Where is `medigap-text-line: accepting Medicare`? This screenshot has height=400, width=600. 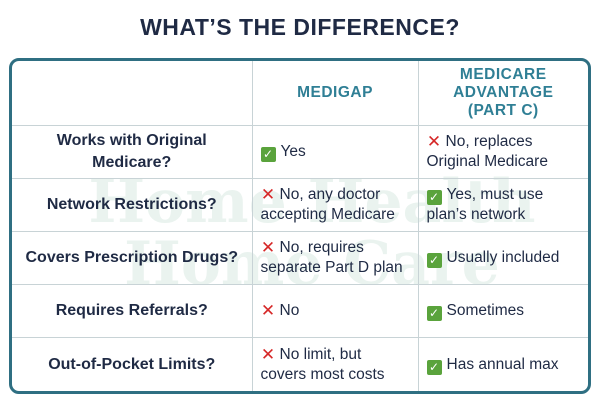
medigap-text-line: accepting Medicare is located at coordinates (335, 215).